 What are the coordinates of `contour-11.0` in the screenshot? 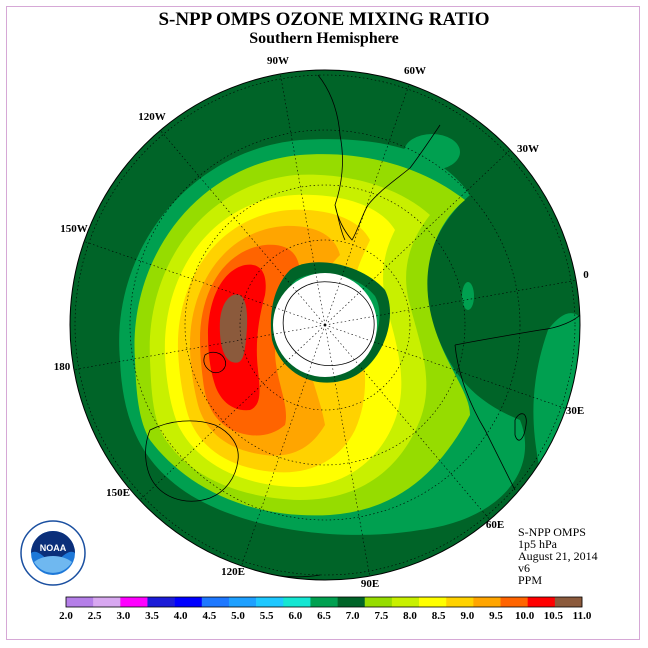 It's located at (233, 328).